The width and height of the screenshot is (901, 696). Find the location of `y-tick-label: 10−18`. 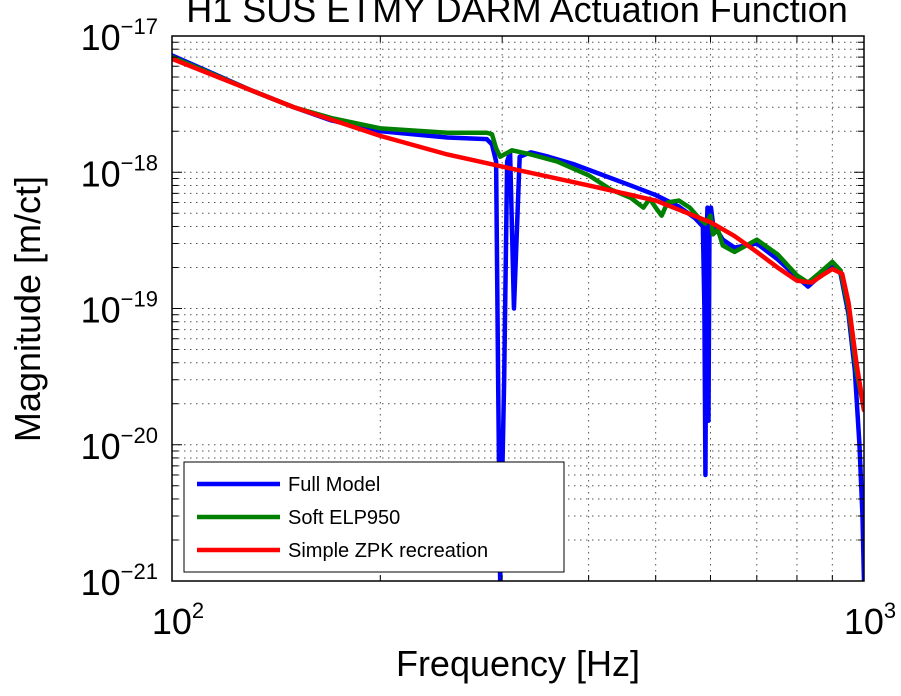

y-tick-label: 10−18 is located at coordinates (119, 172).